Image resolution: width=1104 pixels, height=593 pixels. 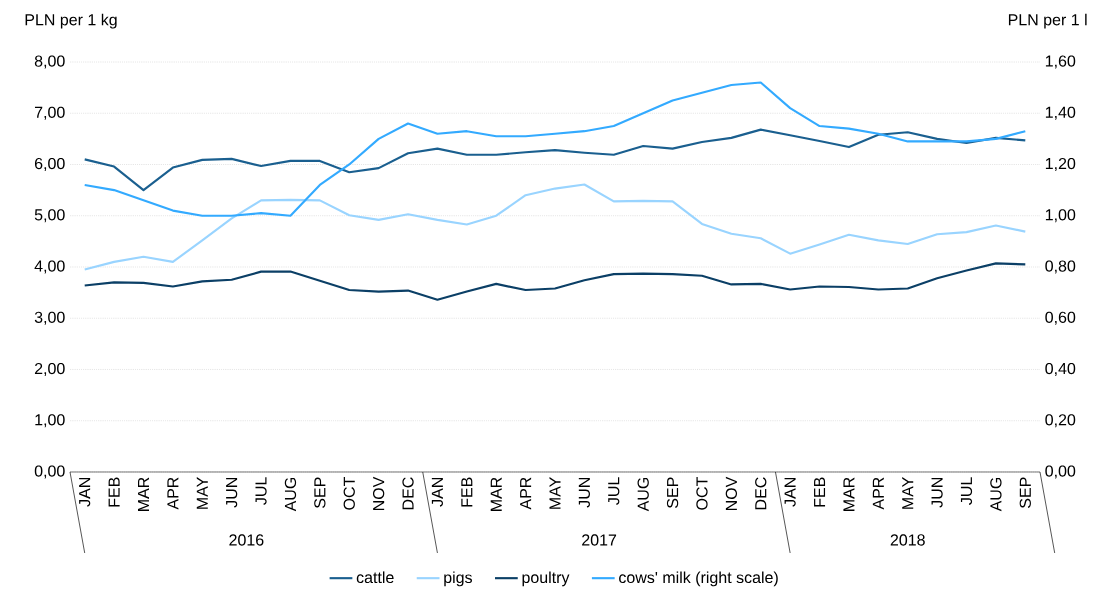 What do you see at coordinates (49, 267) in the screenshot?
I see `y-tick-label: 4,00` at bounding box center [49, 267].